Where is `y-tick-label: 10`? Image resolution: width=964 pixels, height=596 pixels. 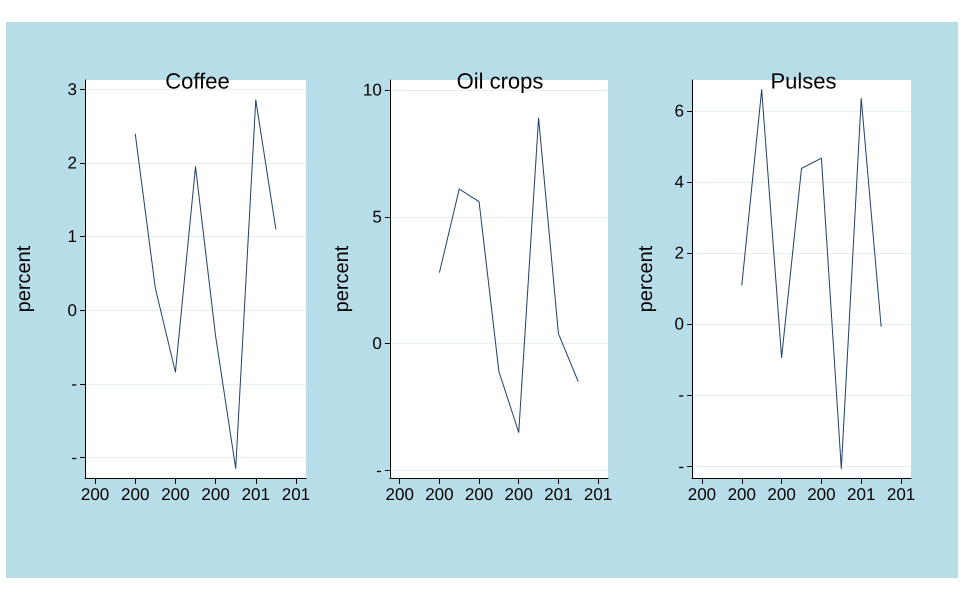 y-tick-label: 10 is located at coordinates (372, 90).